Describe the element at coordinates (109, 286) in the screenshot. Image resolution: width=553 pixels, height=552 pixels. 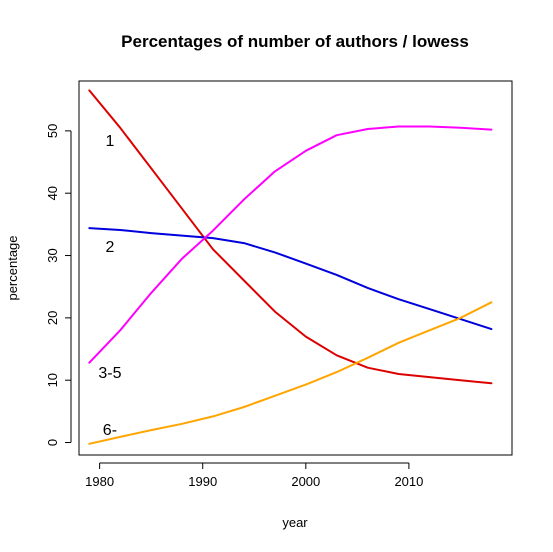
I see `series-label-layer: 1 2 3-5 6-` at that location.